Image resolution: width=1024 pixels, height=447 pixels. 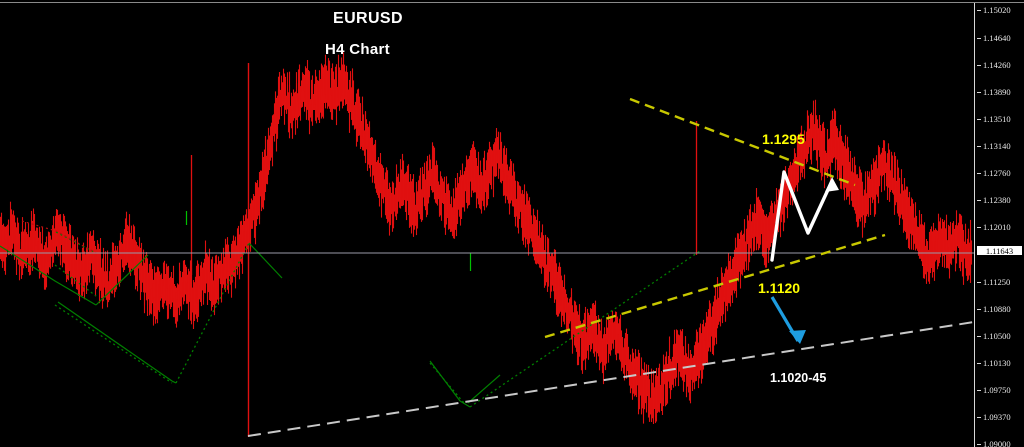 I want to click on current-price-badge: 1.11643, so click(x=999, y=250).